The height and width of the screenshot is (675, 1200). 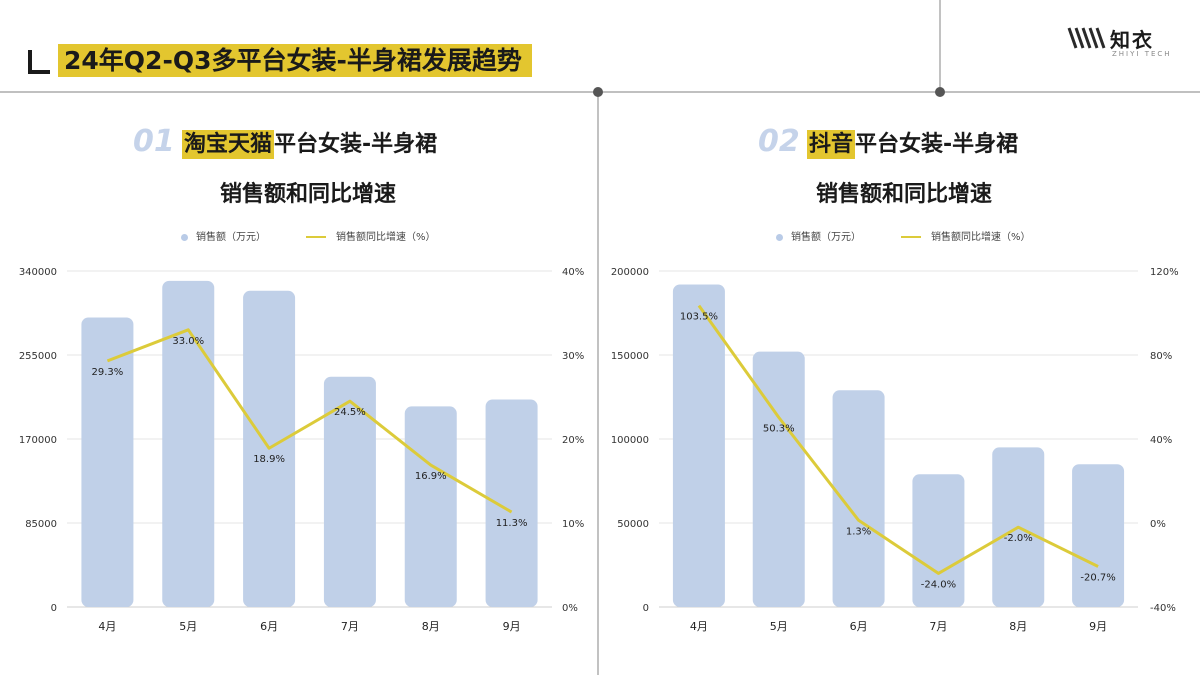 I want to click on data-label: -20.7%, so click(x=1097, y=577).